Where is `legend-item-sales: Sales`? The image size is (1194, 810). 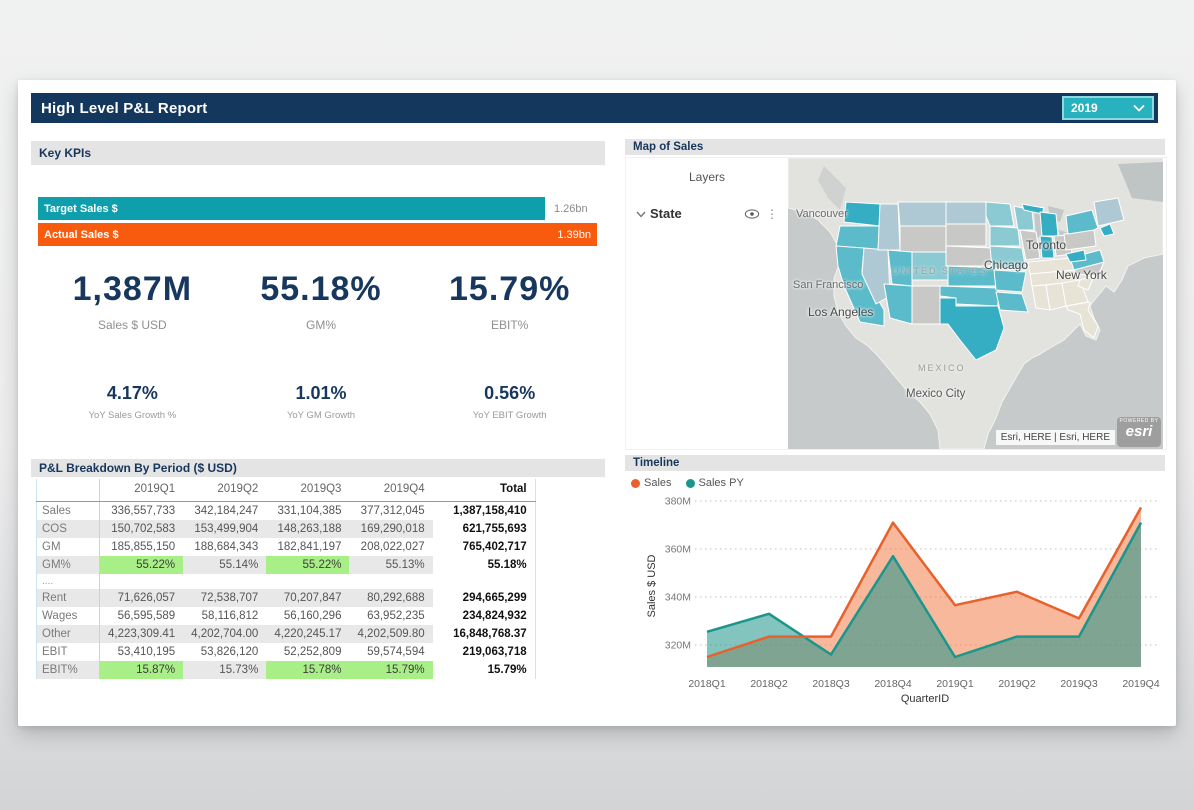
legend-item-sales: Sales is located at coordinates (651, 483).